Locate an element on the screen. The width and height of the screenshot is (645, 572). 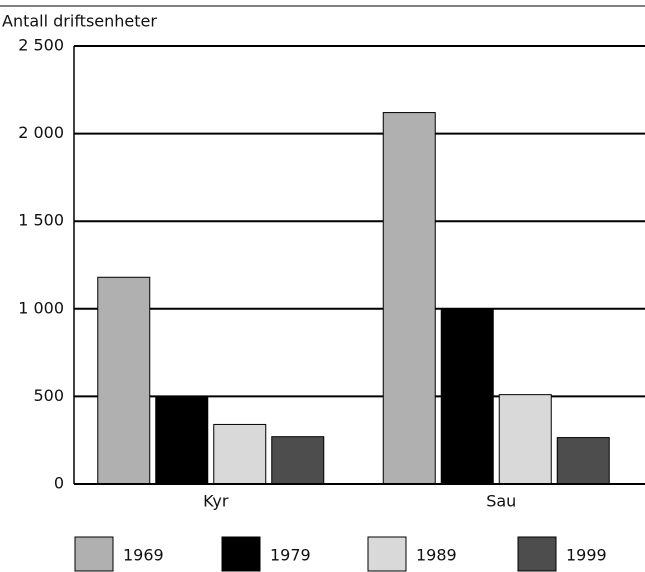
legend-label: 1969 is located at coordinates (143, 555).